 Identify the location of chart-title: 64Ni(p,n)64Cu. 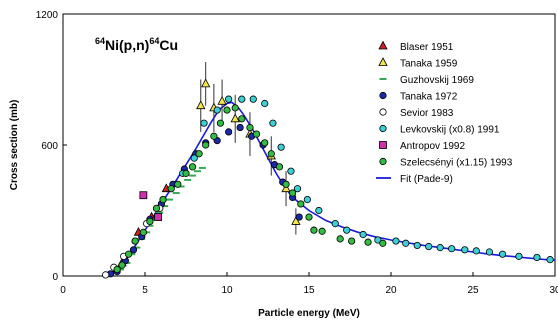
(136, 44).